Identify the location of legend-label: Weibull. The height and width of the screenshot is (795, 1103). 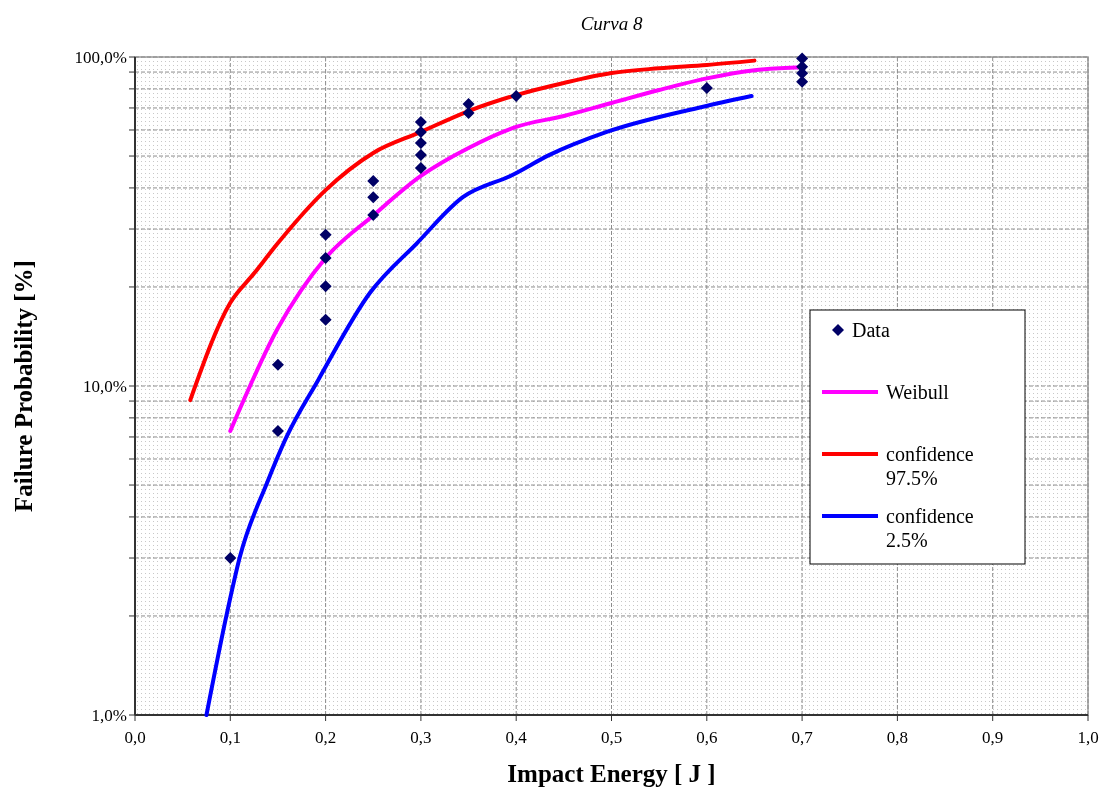
(918, 392).